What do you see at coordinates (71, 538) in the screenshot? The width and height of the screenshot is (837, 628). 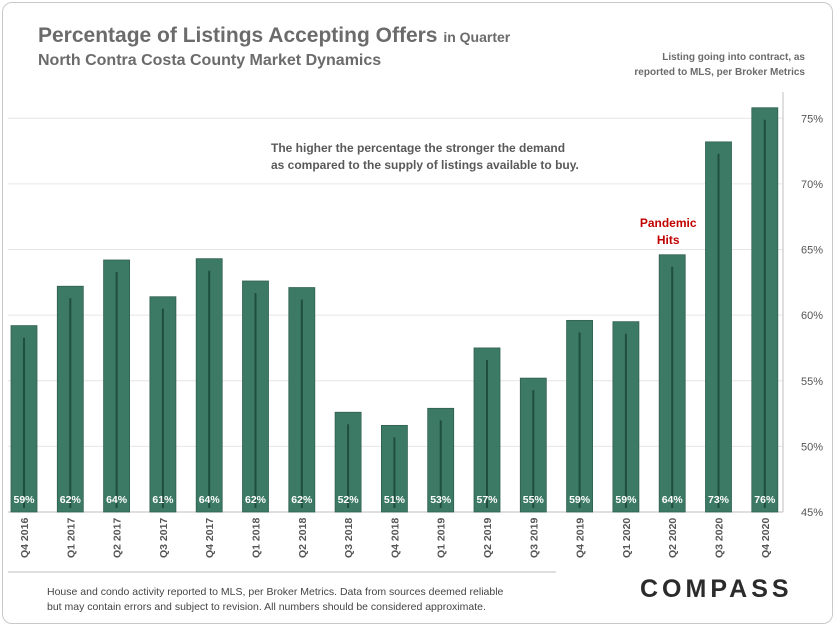 I see `x-tick-label: Q1 2017` at bounding box center [71, 538].